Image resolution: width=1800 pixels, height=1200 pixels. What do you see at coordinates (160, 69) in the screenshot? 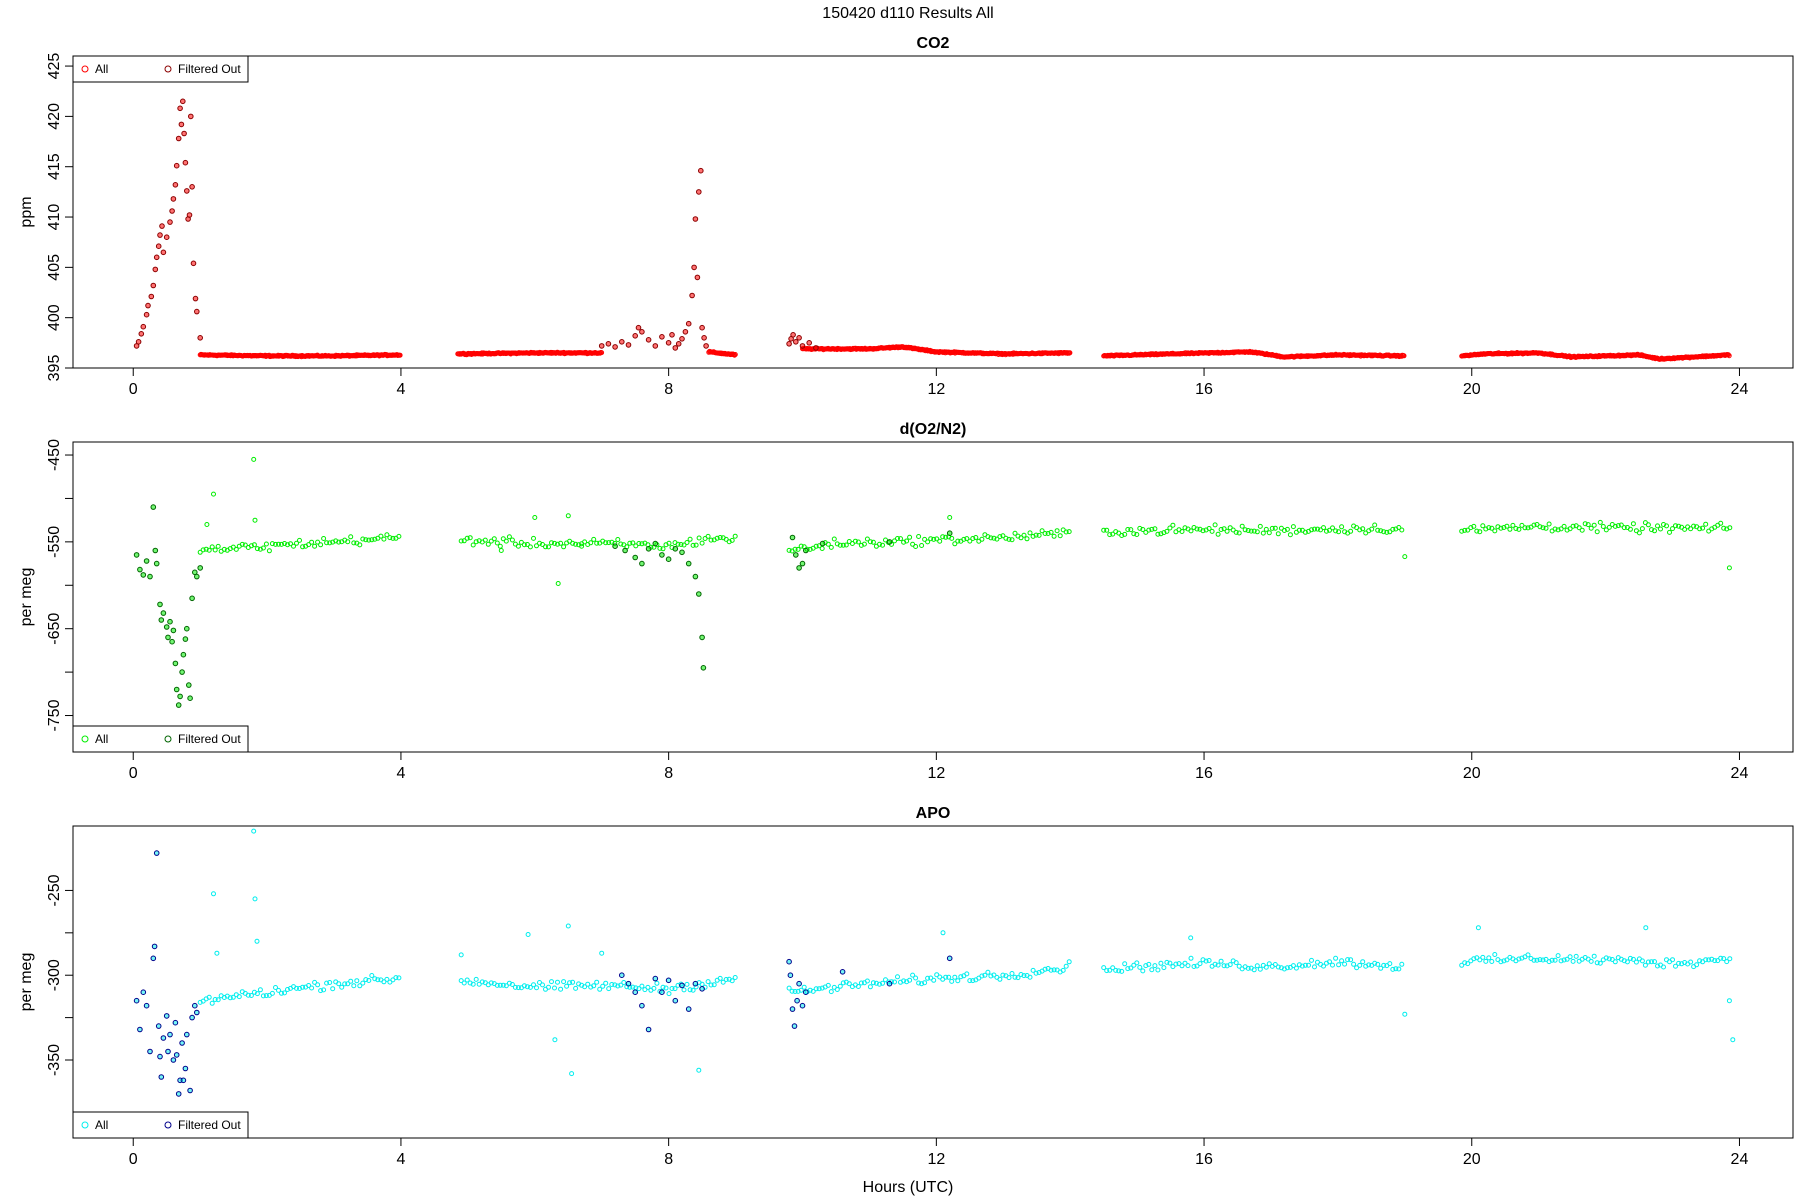
I see `legend-box` at bounding box center [160, 69].